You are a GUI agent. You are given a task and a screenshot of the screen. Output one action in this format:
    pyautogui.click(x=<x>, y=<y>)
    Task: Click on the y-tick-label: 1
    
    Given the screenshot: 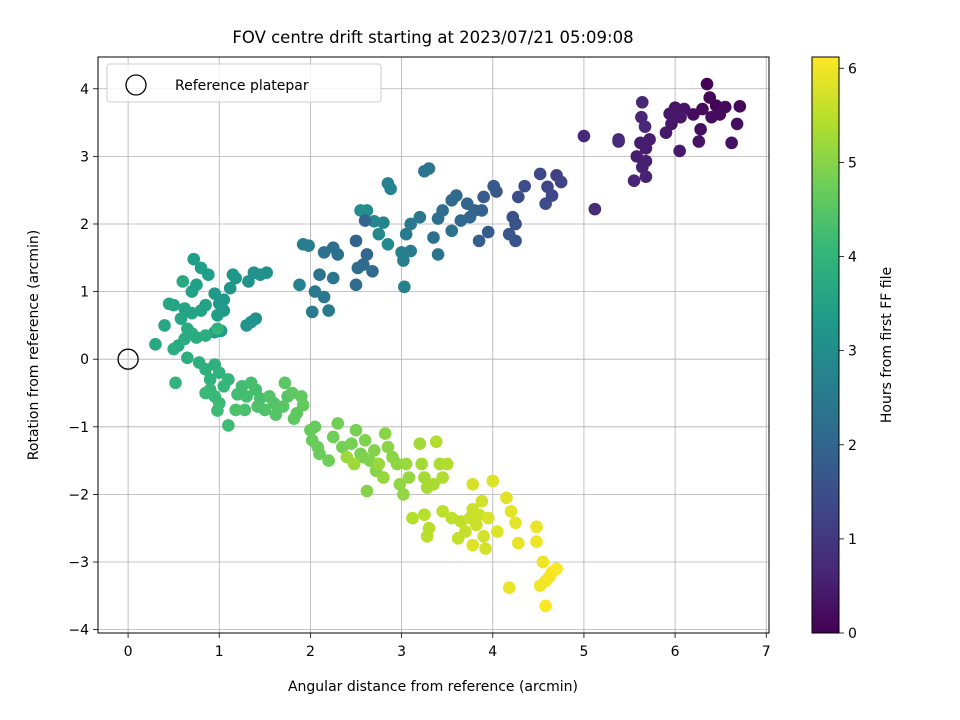 What is the action you would take?
    pyautogui.click(x=84, y=293)
    